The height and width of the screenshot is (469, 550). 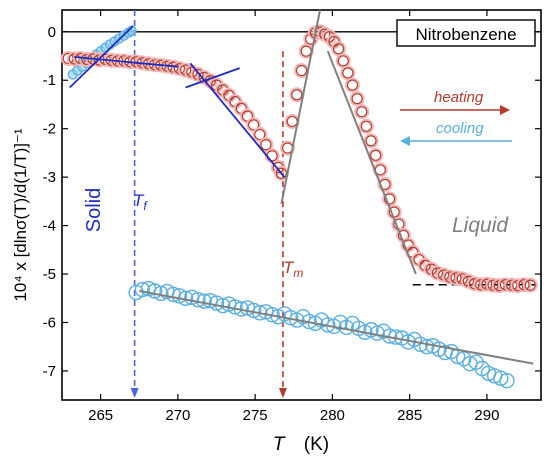 What do you see at coordinates (49, 274) in the screenshot?
I see `y-tick-label: -5` at bounding box center [49, 274].